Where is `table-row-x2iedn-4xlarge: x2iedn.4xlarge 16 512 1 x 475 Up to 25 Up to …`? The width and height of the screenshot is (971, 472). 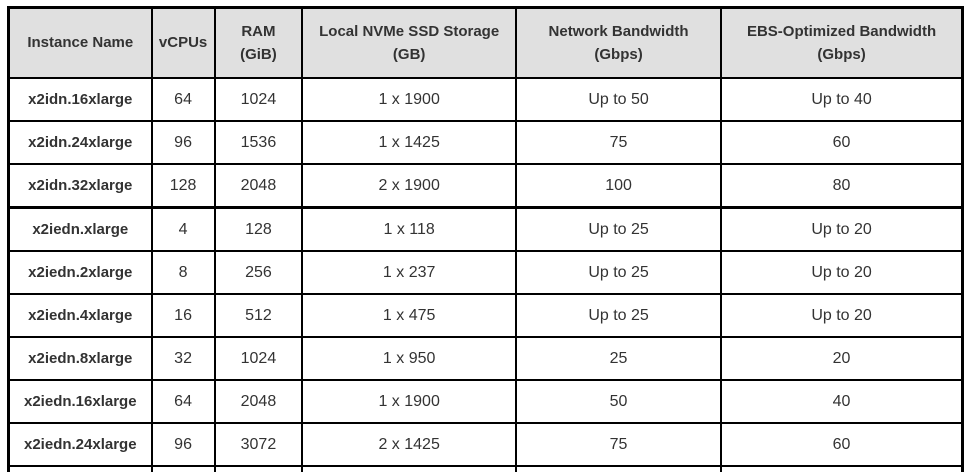 table-row-x2iedn-4xlarge: x2iedn.4xlarge 16 512 1 x 475 Up to 25 Up to … is located at coordinates (485, 315).